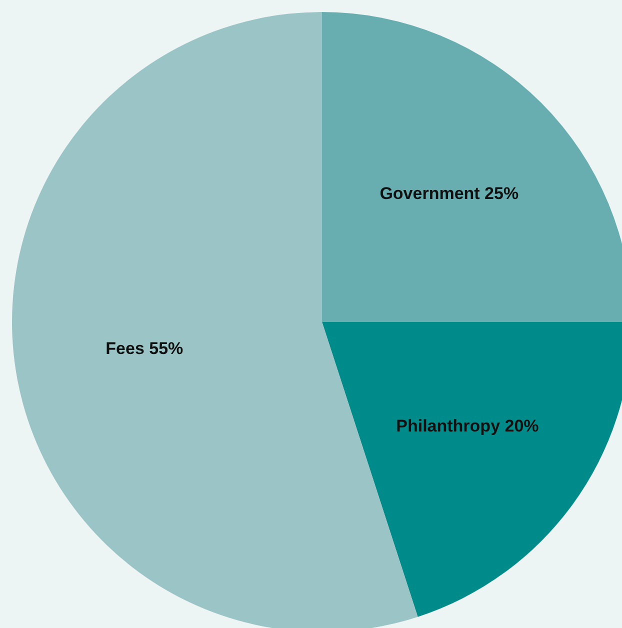 The image size is (622, 628). What do you see at coordinates (499, 194) in the screenshot?
I see `data-label: 25%` at bounding box center [499, 194].